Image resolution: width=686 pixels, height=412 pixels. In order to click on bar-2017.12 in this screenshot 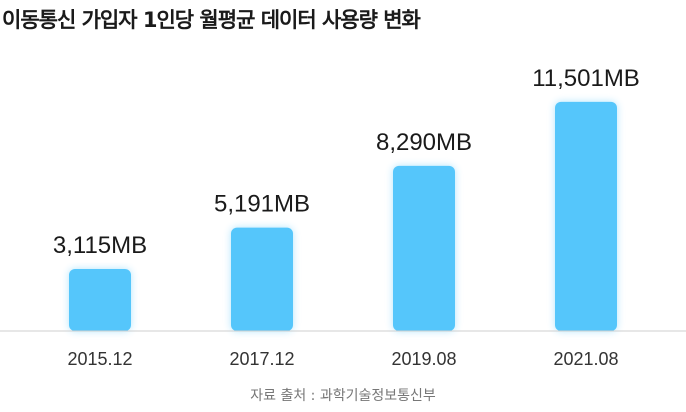, I will do `click(262, 279)`.